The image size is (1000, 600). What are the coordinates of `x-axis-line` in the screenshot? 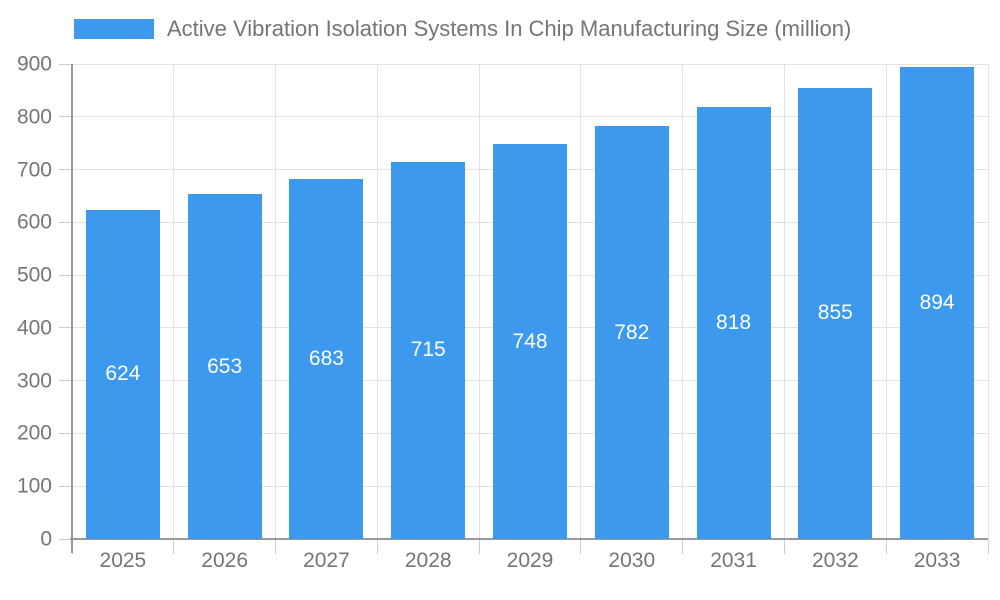 It's located at (529, 539).